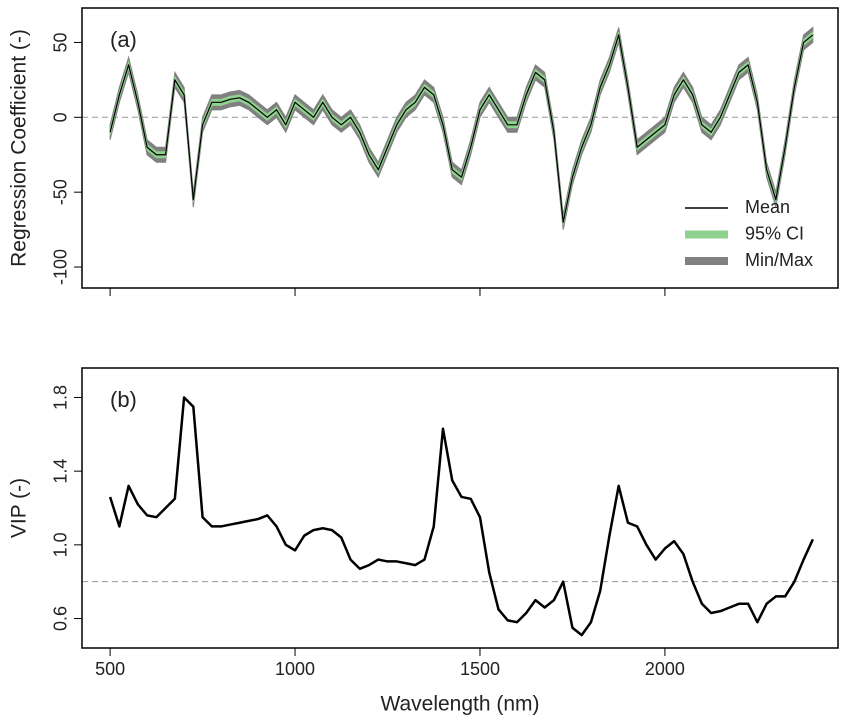 This screenshot has height=721, width=850. Describe the element at coordinates (480, 669) in the screenshot. I see `x-tick-label: 1500` at that location.